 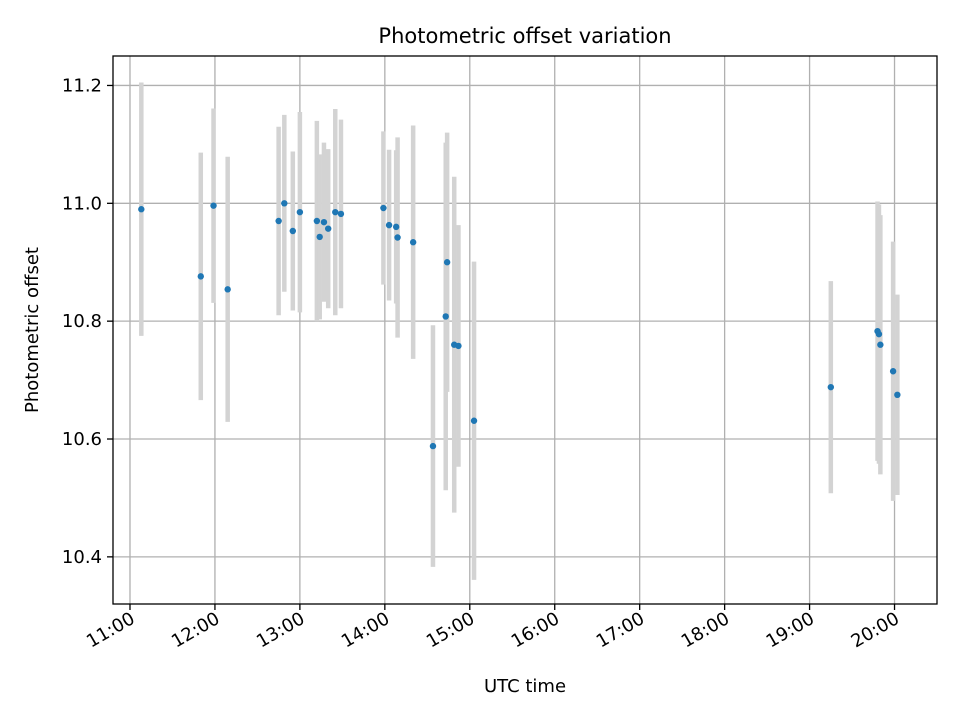 What do you see at coordinates (82, 439) in the screenshot?
I see `y-tick-label: 10.6` at bounding box center [82, 439].